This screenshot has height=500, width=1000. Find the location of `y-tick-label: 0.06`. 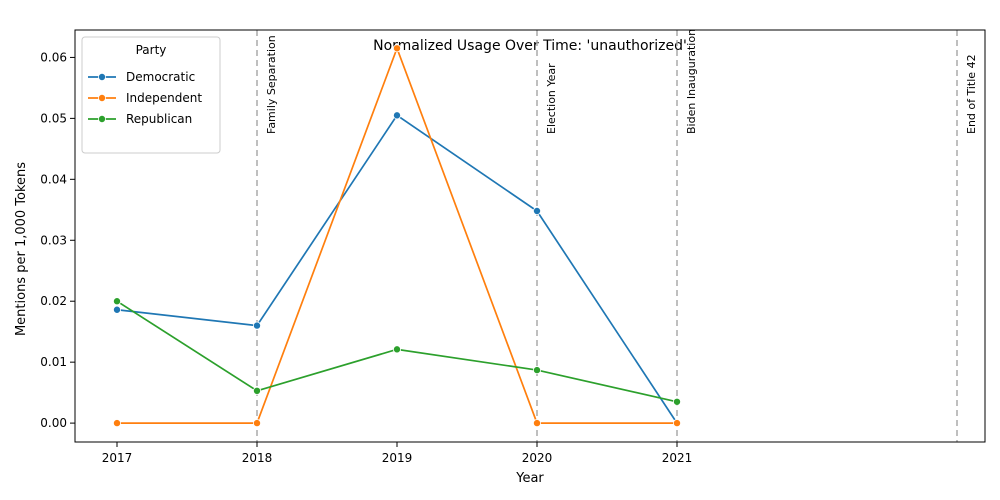

y-tick-label: 0.06 is located at coordinates (53, 57).